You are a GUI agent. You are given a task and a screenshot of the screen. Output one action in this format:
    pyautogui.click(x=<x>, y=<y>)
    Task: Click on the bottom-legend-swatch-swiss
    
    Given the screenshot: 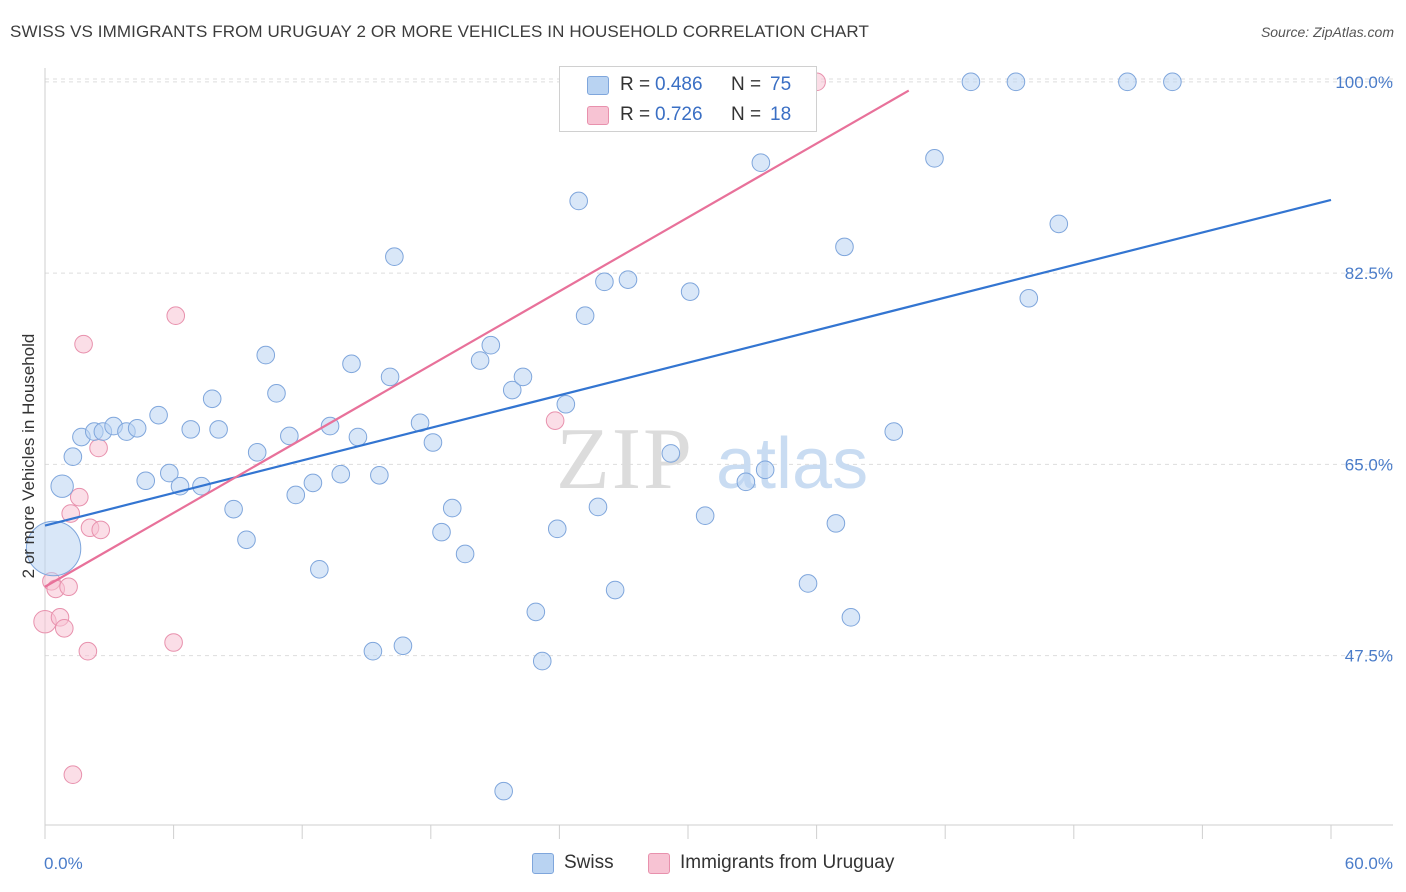 What is the action you would take?
    pyautogui.click(x=543, y=863)
    